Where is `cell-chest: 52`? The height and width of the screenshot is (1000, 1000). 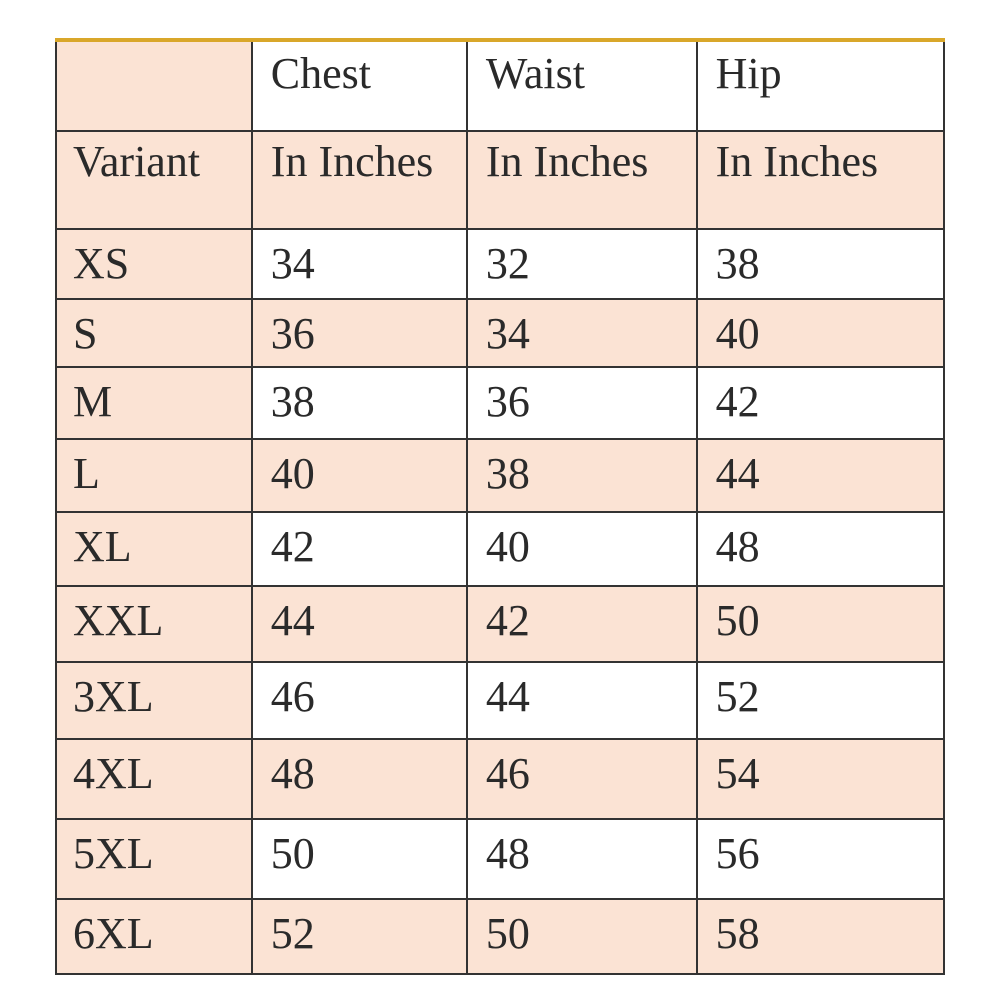
cell-chest: 52 is located at coordinates (359, 936).